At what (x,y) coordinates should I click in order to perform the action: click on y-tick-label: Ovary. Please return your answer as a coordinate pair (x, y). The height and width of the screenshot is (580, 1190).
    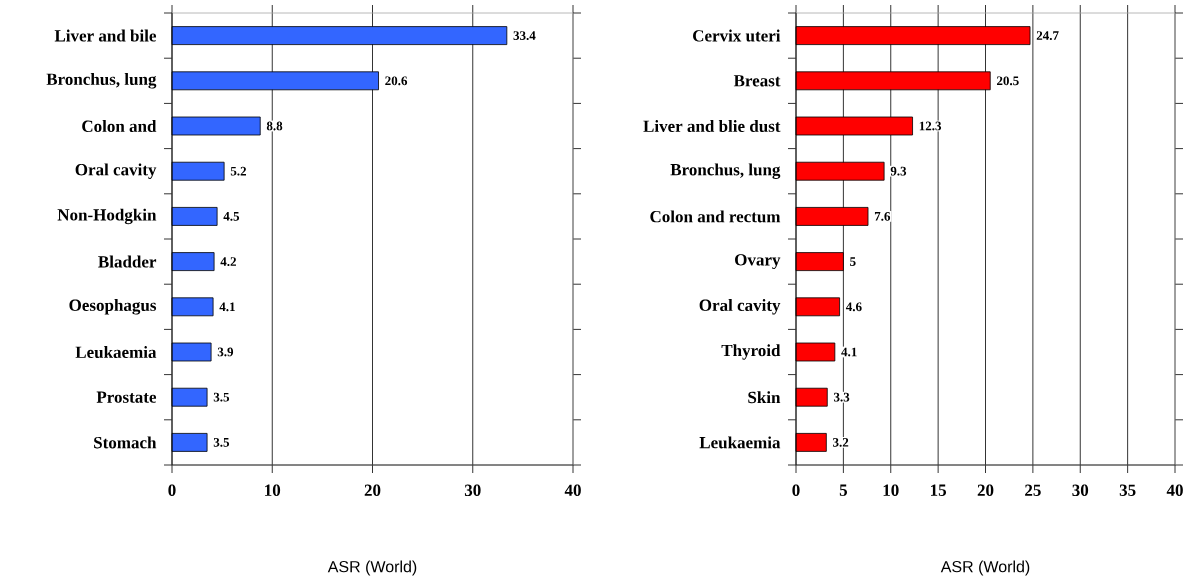
    Looking at the image, I should click on (758, 262).